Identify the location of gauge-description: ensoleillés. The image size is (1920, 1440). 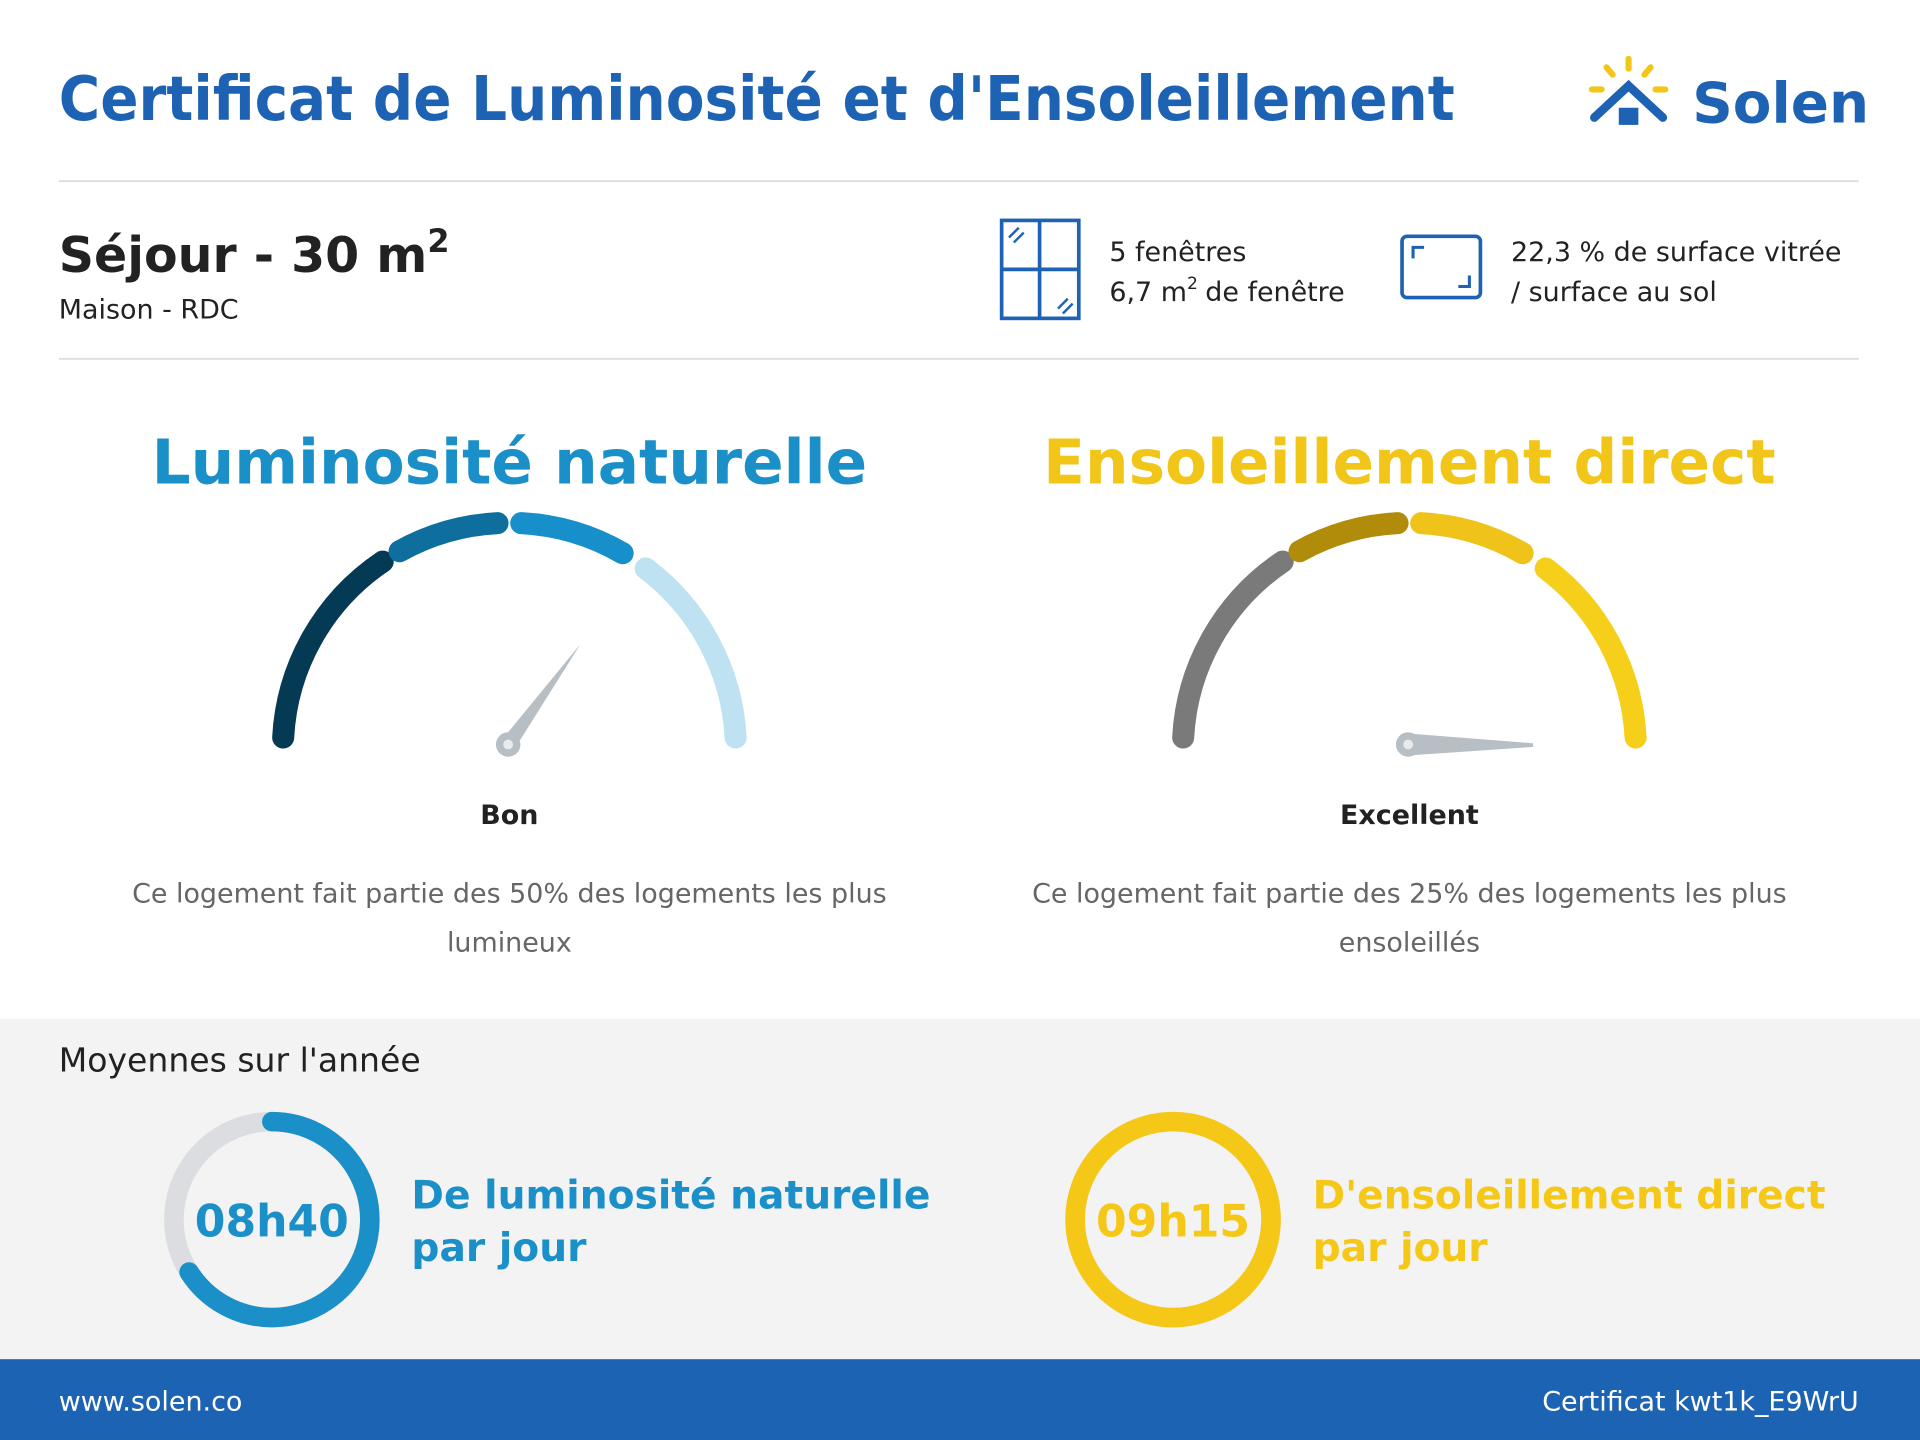
(1409, 942).